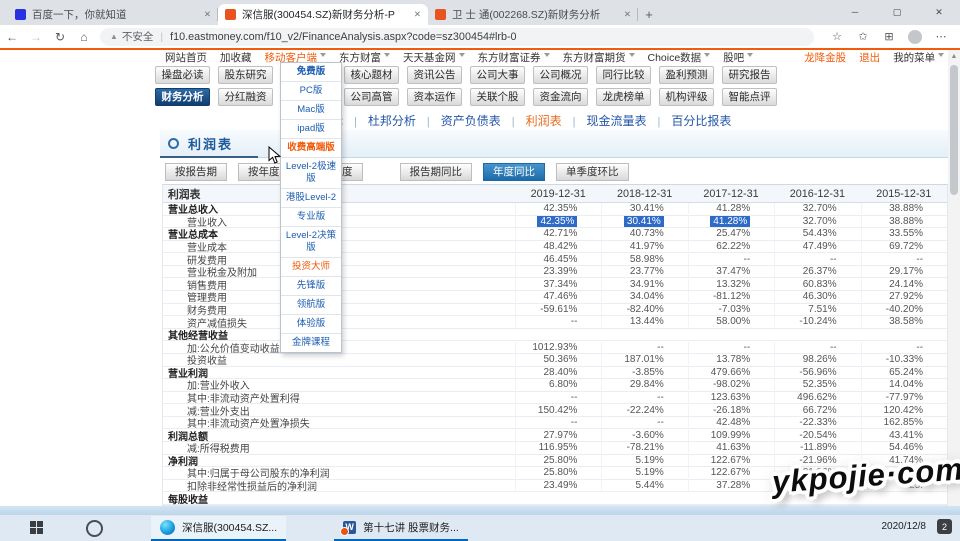 Image resolution: width=960 pixels, height=541 pixels. What do you see at coordinates (558, 435) in the screenshot?
I see `cell: 27.97%` at bounding box center [558, 435].